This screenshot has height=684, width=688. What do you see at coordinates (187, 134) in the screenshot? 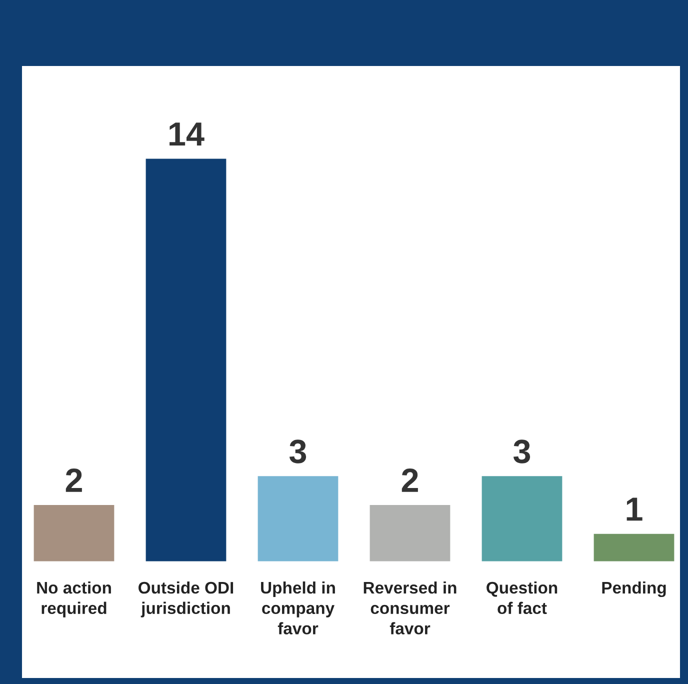
I see `data-label: 14` at bounding box center [187, 134].